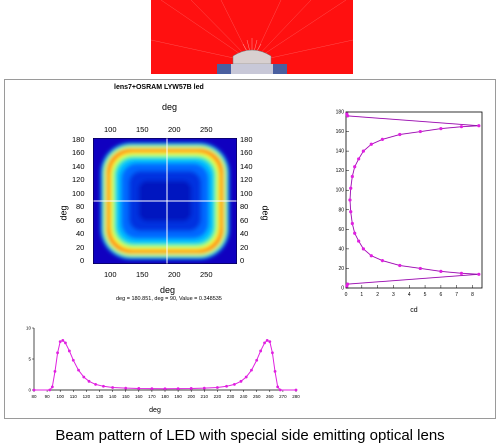 This screenshot has height=448, width=500. What do you see at coordinates (244, 233) in the screenshot?
I see `heatmap-right-tick: 40` at bounding box center [244, 233].